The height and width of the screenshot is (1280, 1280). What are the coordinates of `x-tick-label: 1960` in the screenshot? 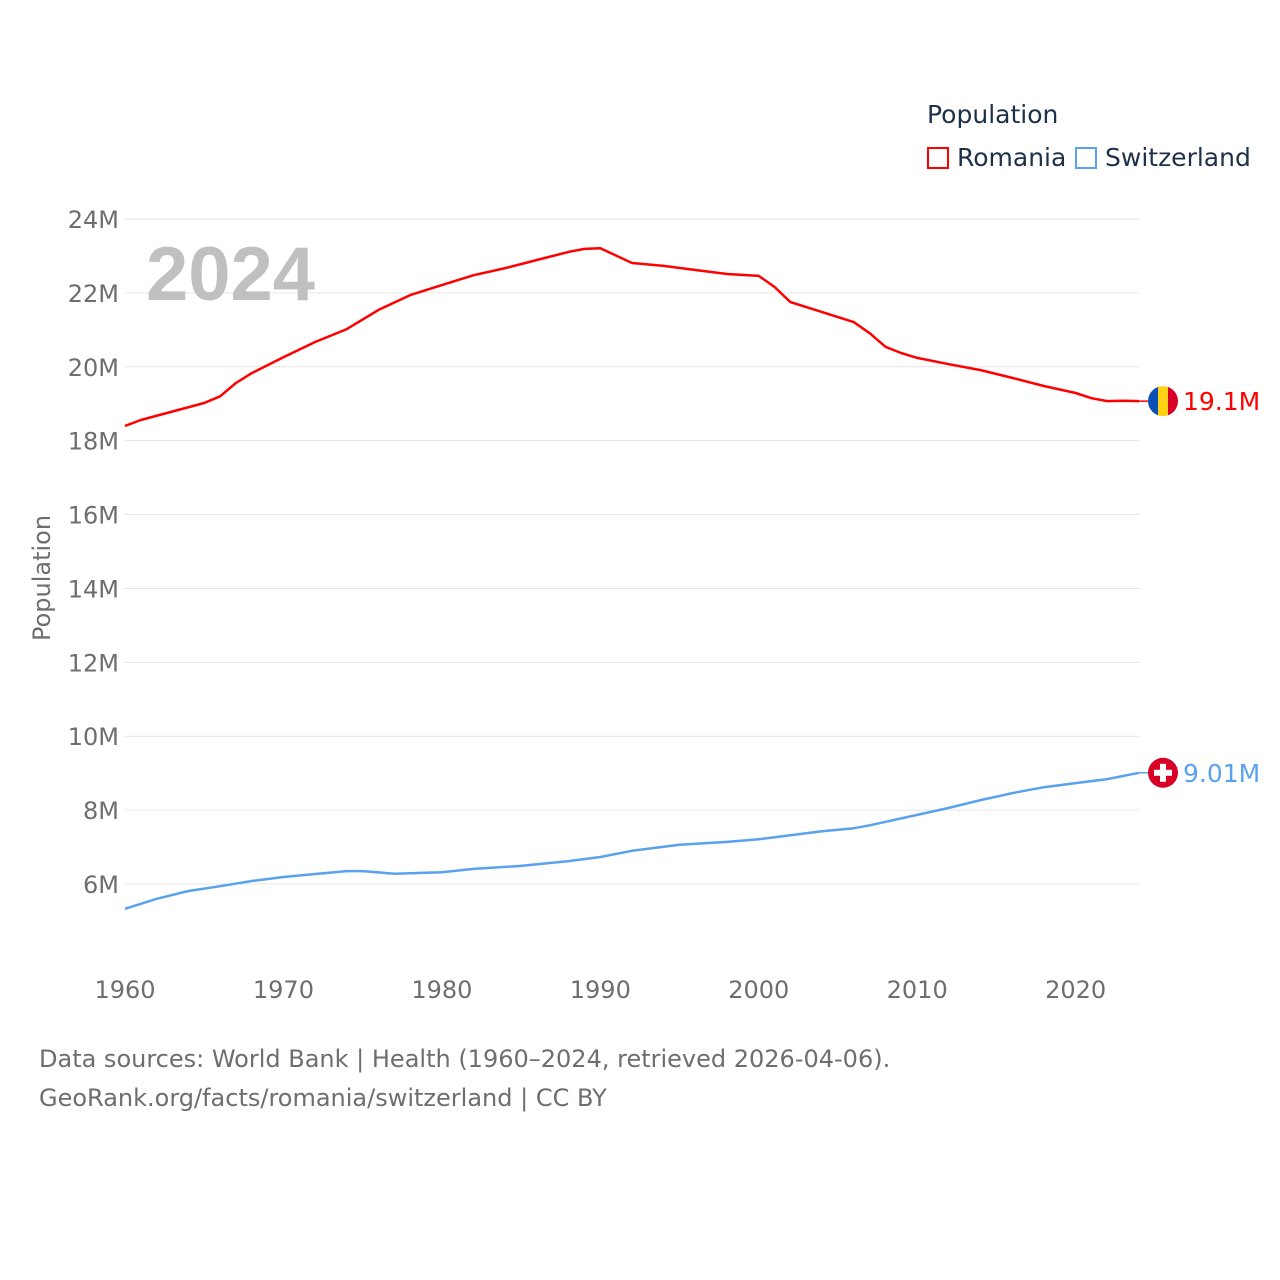 It's located at (124, 990).